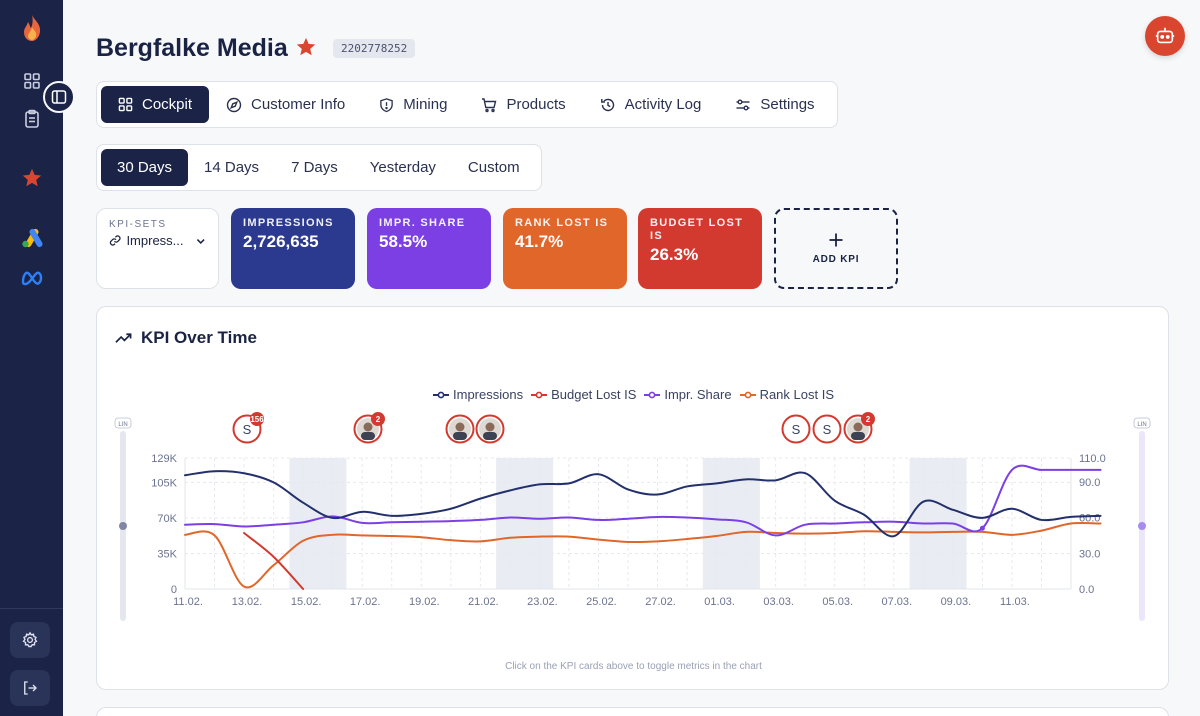 The image size is (1200, 716). Describe the element at coordinates (281, 241) in the screenshot. I see `kpi-value: 2,726,635` at that location.